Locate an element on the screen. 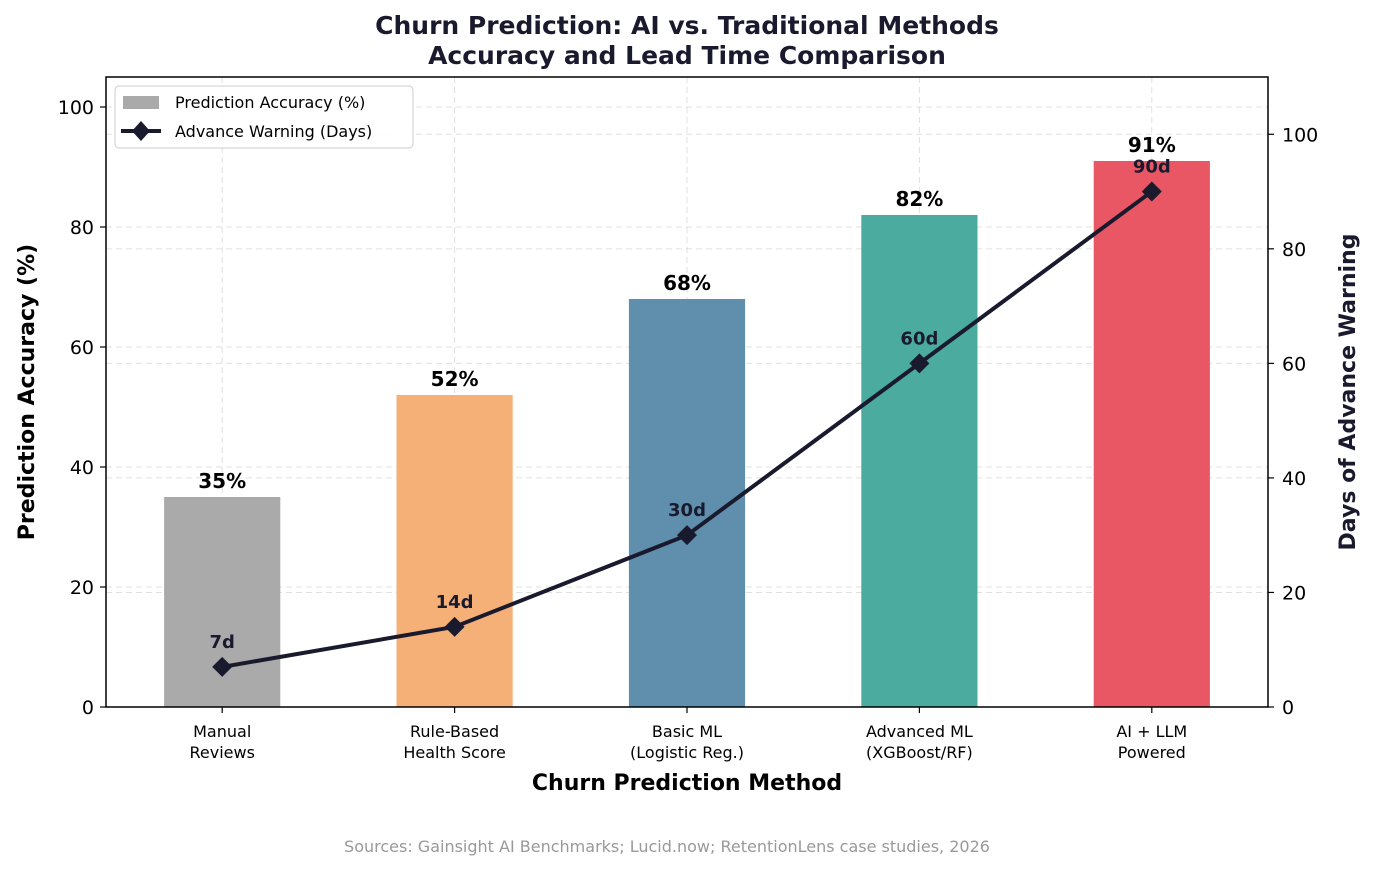  x-tick-label-line: (Logistic Reg.) is located at coordinates (687, 752).